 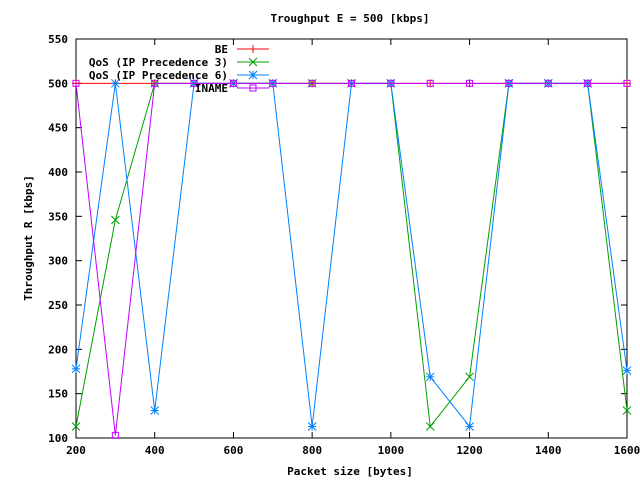 I want to click on legend-item: QoS (IP Precedence 3), so click(x=179, y=62).